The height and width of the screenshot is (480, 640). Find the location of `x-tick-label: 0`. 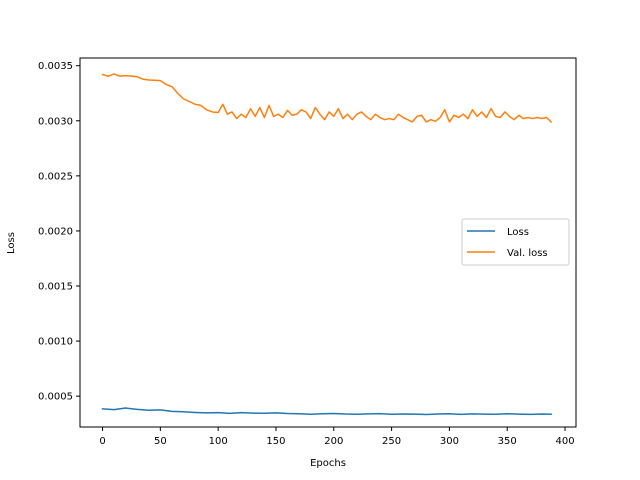

x-tick-label: 0 is located at coordinates (102, 441).